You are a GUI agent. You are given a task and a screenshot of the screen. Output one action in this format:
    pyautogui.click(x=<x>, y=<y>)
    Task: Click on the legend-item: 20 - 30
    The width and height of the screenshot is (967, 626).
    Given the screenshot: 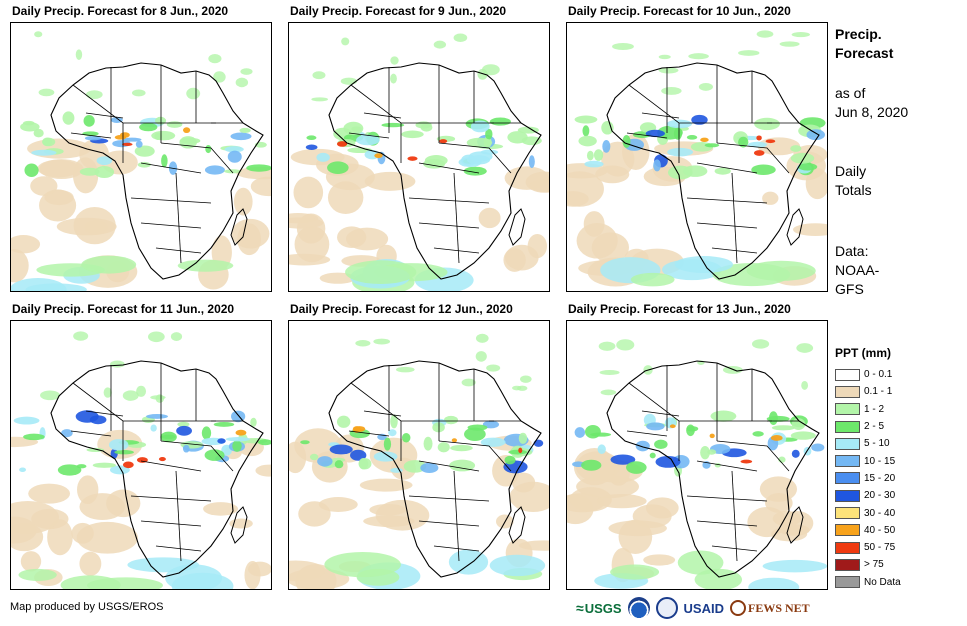 What is the action you would take?
    pyautogui.click(x=868, y=495)
    